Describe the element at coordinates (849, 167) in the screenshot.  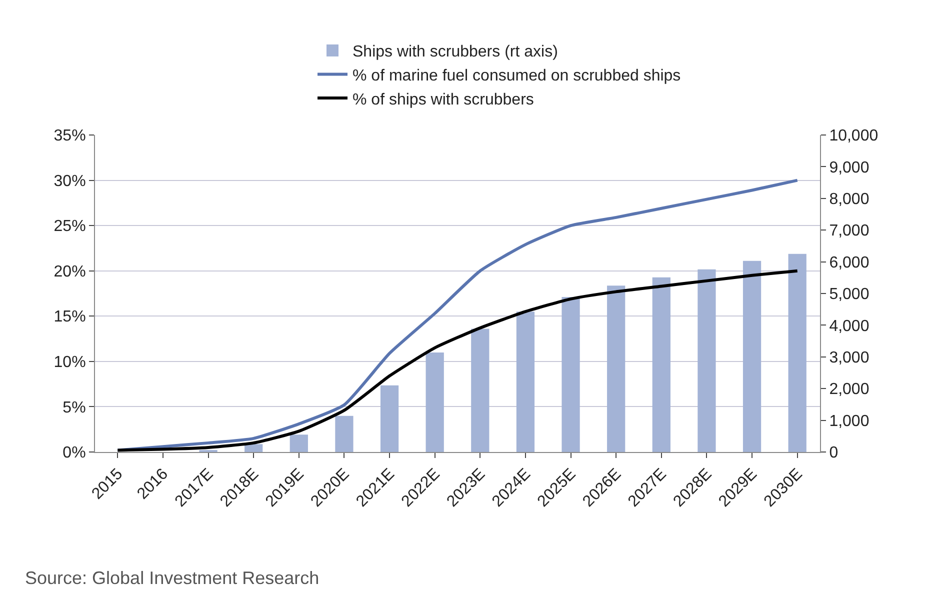
I see `y2-tick-label: 9,000` at that location.